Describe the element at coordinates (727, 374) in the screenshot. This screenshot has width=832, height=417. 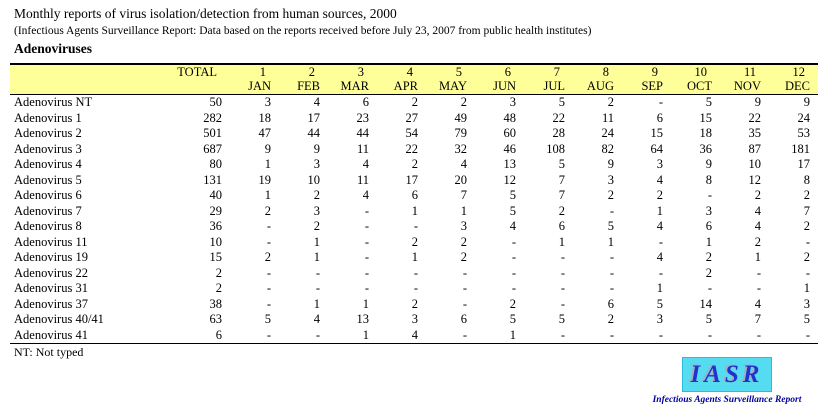
I see `iasr-logo-box: IASR` at that location.